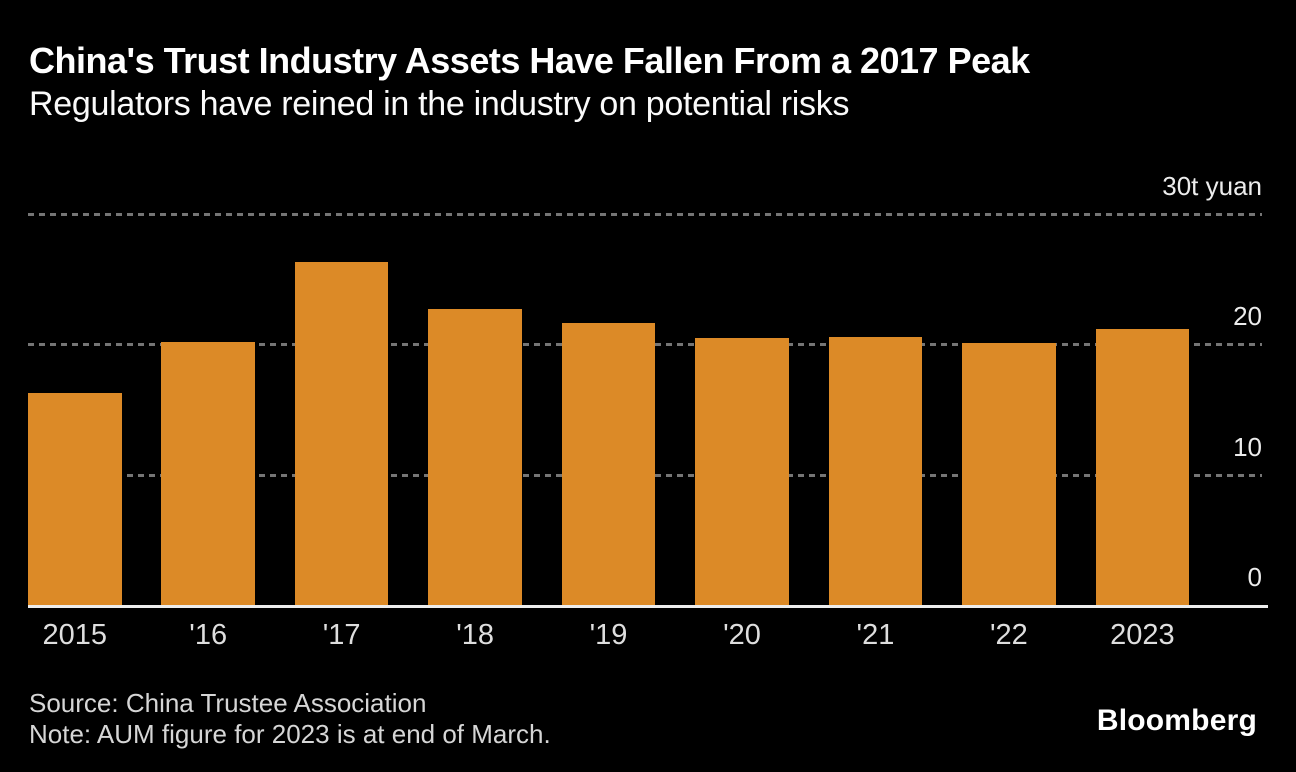 This screenshot has height=772, width=1296. What do you see at coordinates (1254, 577) in the screenshot?
I see `y-tick-label-0: 0` at bounding box center [1254, 577].